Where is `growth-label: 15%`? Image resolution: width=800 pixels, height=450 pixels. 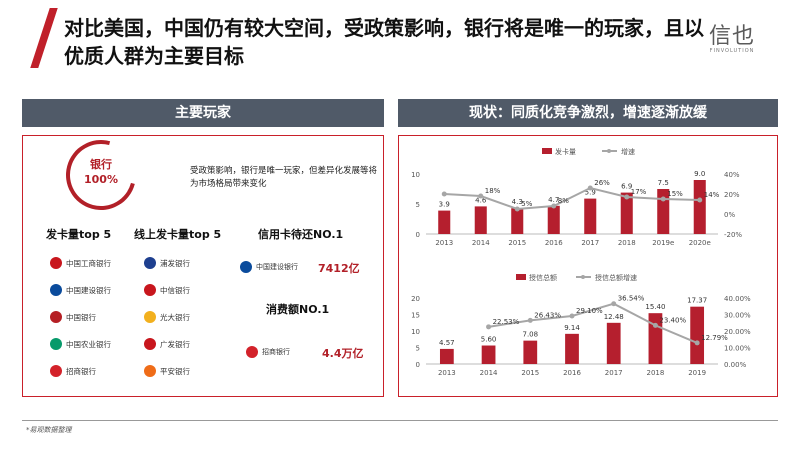
growth-label: 15% is located at coordinates (675, 194).